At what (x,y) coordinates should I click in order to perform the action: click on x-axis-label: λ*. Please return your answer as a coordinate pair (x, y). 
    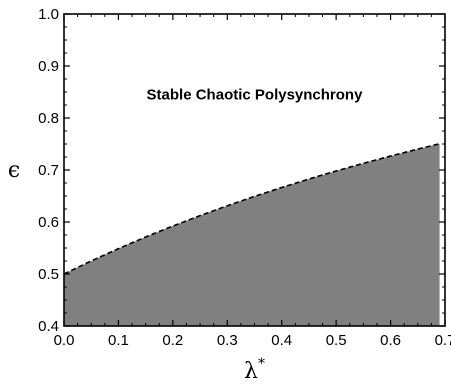
    Looking at the image, I should click on (254, 370).